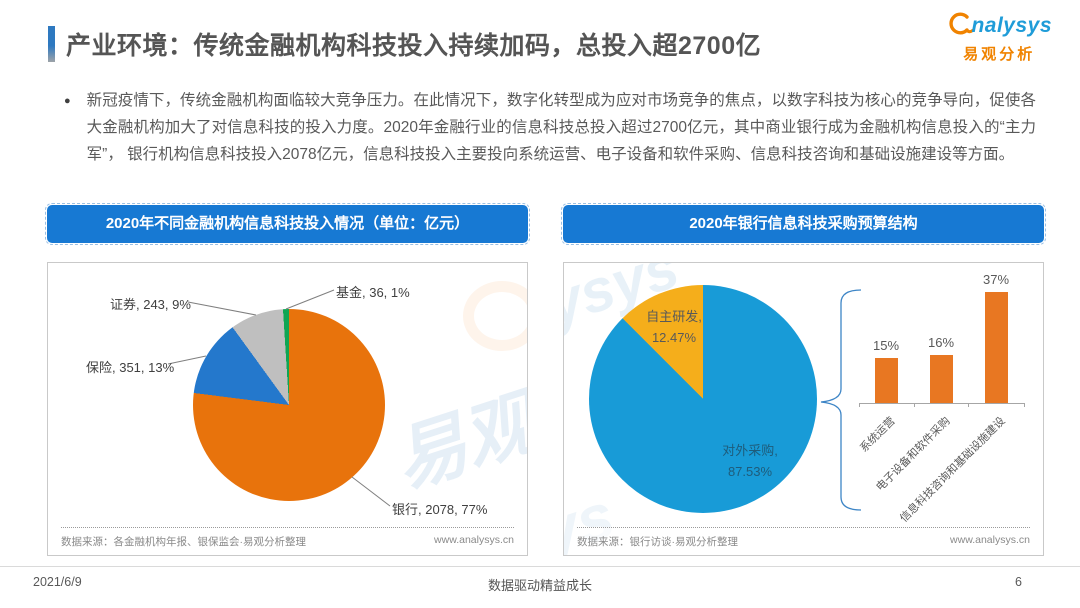 The image size is (1080, 608). Describe the element at coordinates (183, 542) in the screenshot. I see `left-source-text: 数据来源：各金融机构年报、银保监会·易观分析整理` at that location.